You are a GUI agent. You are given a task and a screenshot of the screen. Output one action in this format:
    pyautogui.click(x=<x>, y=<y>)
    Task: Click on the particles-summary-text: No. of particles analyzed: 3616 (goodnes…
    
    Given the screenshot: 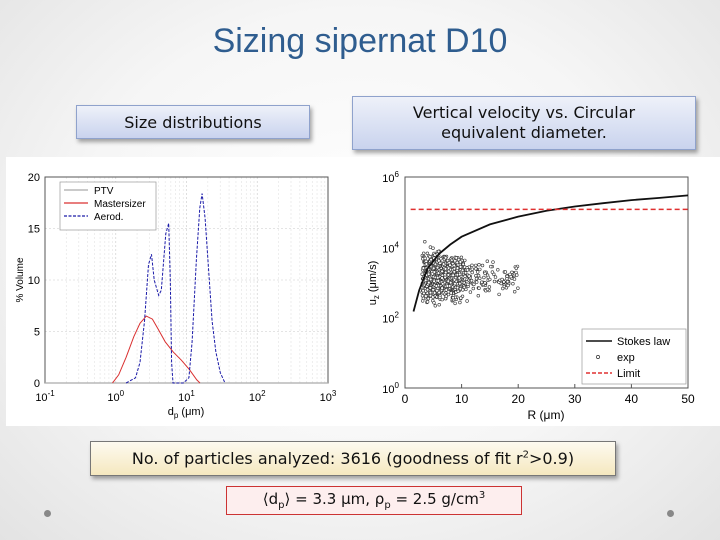 What is the action you would take?
    pyautogui.click(x=353, y=458)
    